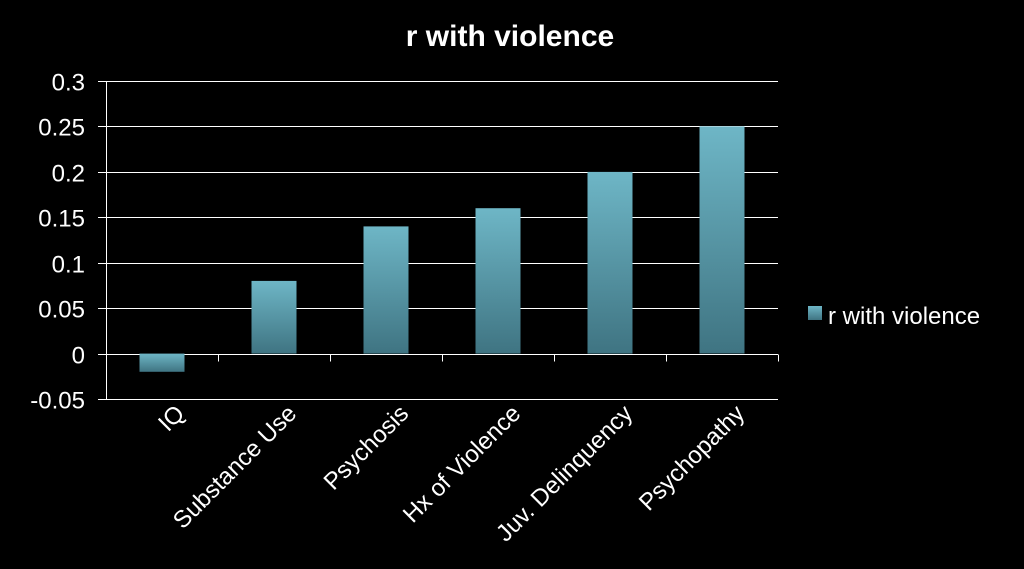 The width and height of the screenshot is (1024, 569). Describe the element at coordinates (78, 356) in the screenshot. I see `y-tick-label: 0` at that location.